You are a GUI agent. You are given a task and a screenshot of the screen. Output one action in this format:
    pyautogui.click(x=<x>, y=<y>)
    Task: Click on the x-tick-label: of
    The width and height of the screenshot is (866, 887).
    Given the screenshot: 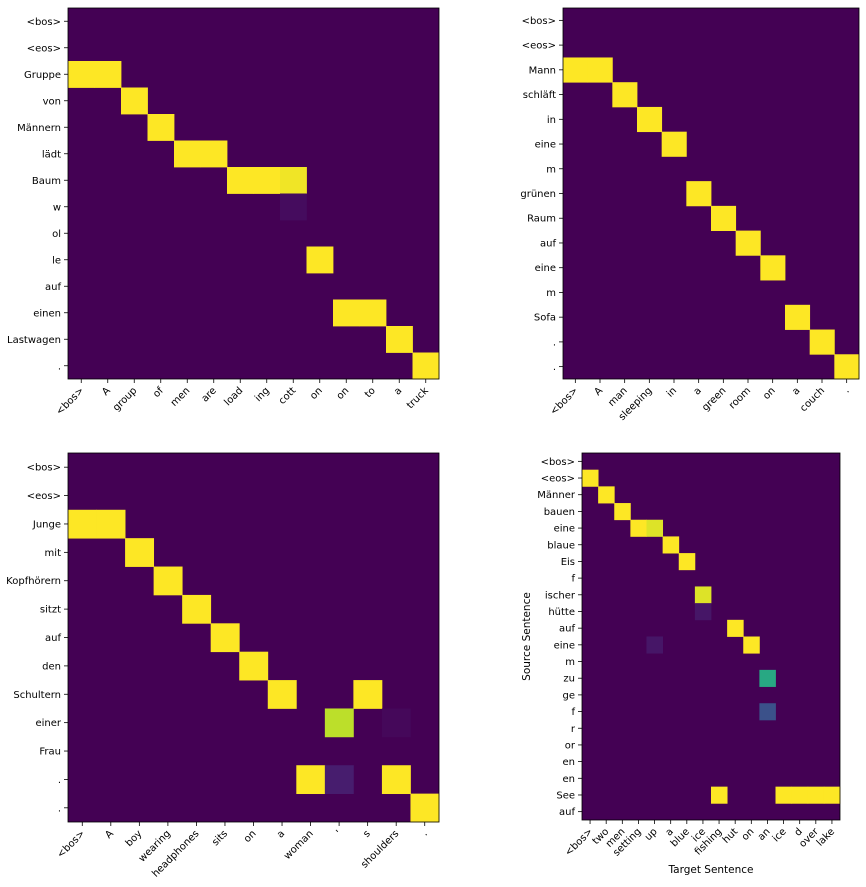 What is the action you would take?
    pyautogui.click(x=158, y=392)
    